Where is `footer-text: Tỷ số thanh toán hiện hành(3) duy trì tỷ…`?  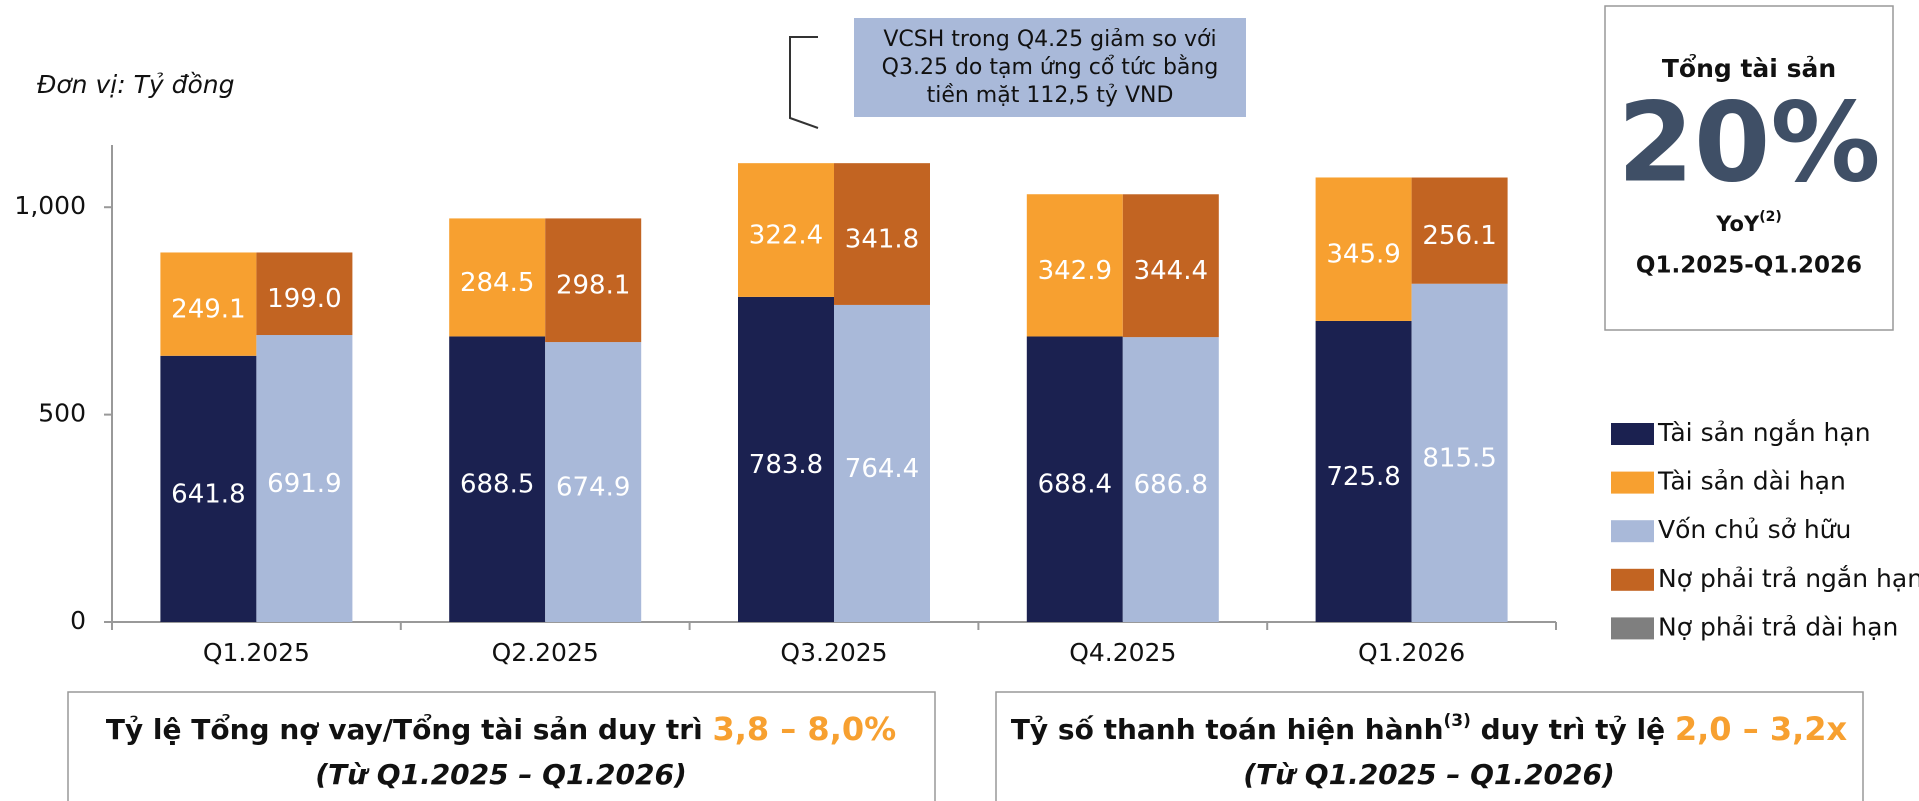 footer-text: Tỷ số thanh toán hiện hành(3) duy trì tỷ… is located at coordinates (1429, 729).